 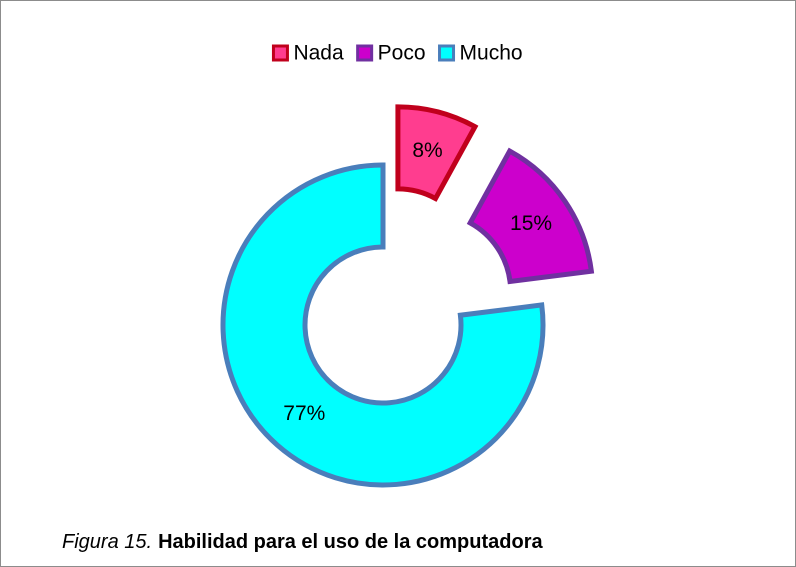 I want to click on legend-label: Nada, so click(x=318, y=53).